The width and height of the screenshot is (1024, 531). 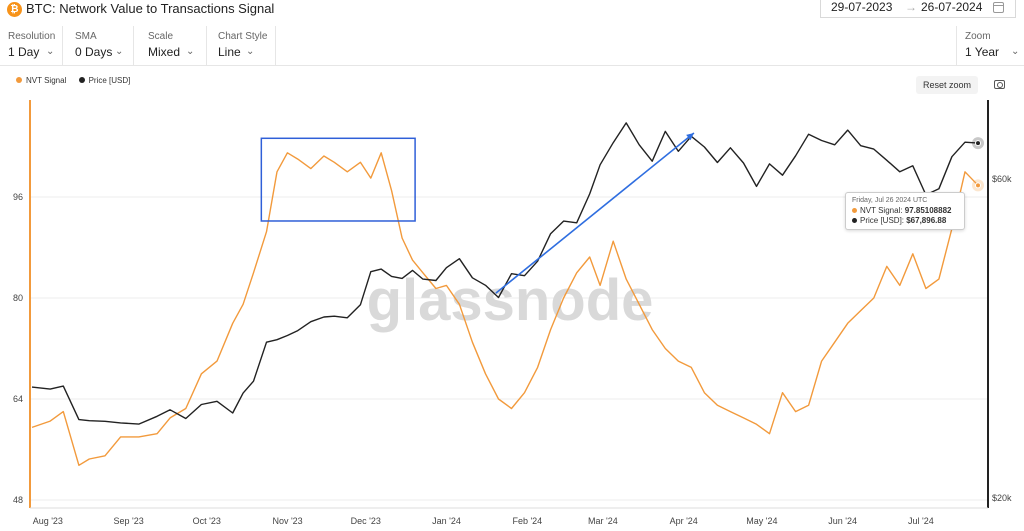 I want to click on calendar-icon, so click(x=998, y=7).